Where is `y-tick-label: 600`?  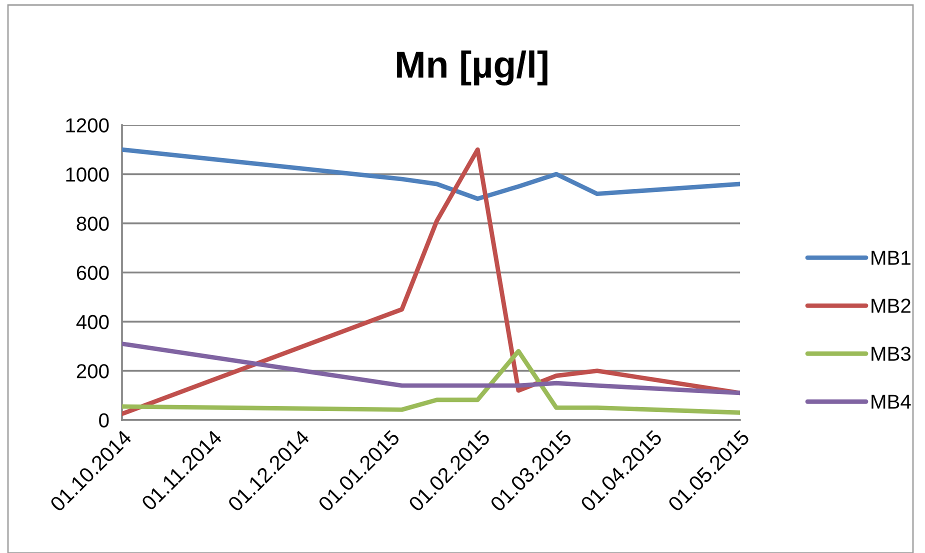 y-tick-label: 600 is located at coordinates (92, 273).